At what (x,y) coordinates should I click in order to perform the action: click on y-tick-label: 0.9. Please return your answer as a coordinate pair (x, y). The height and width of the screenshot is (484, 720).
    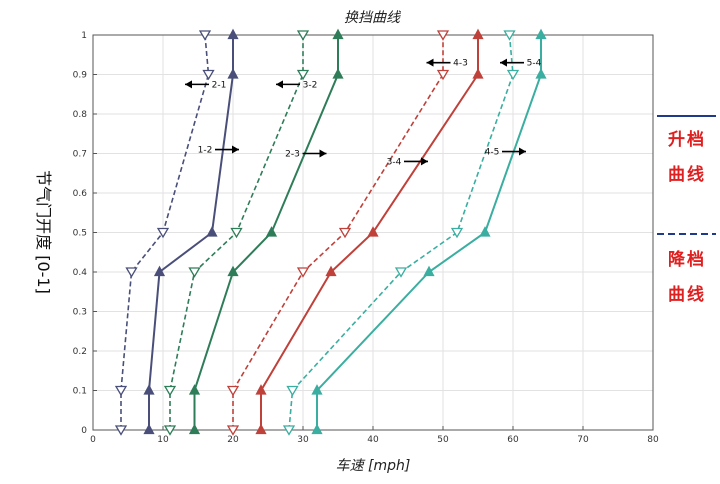
    Looking at the image, I should click on (80, 76).